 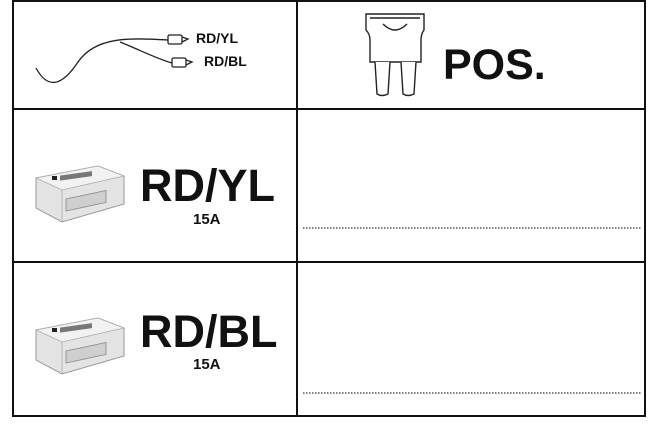 I want to click on wire-label: RD/BL, so click(x=225, y=61).